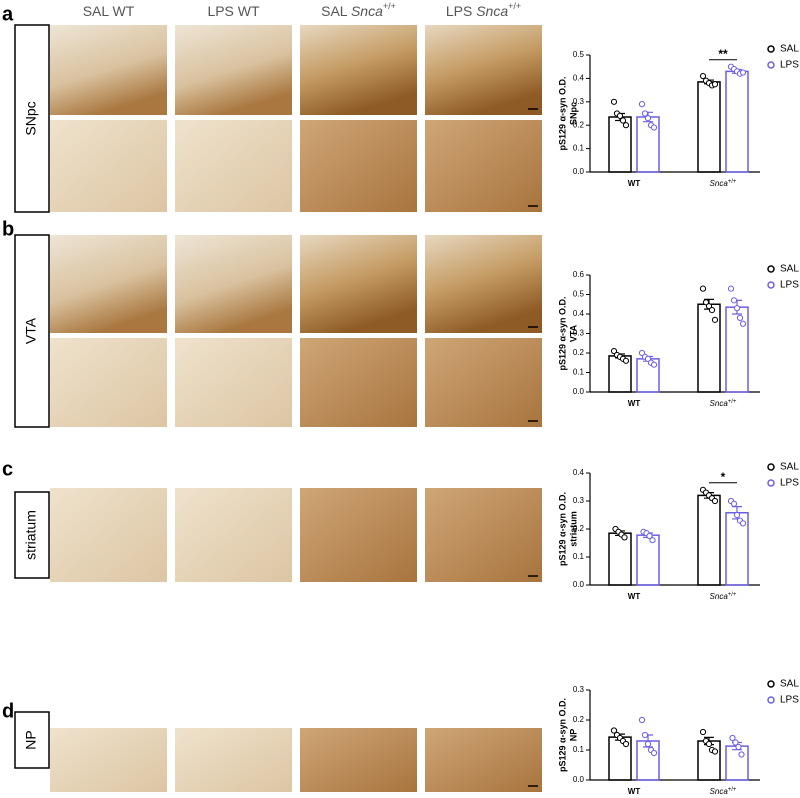 Image resolution: width=800 pixels, height=798 pixels. What do you see at coordinates (7, 469) in the screenshot?
I see `panel-letter: c` at bounding box center [7, 469].